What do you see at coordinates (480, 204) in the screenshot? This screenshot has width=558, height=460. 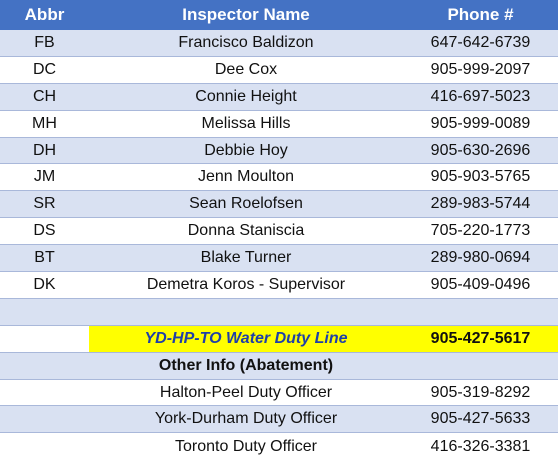 I see `inspector-phone: 289-983-5744` at bounding box center [480, 204].